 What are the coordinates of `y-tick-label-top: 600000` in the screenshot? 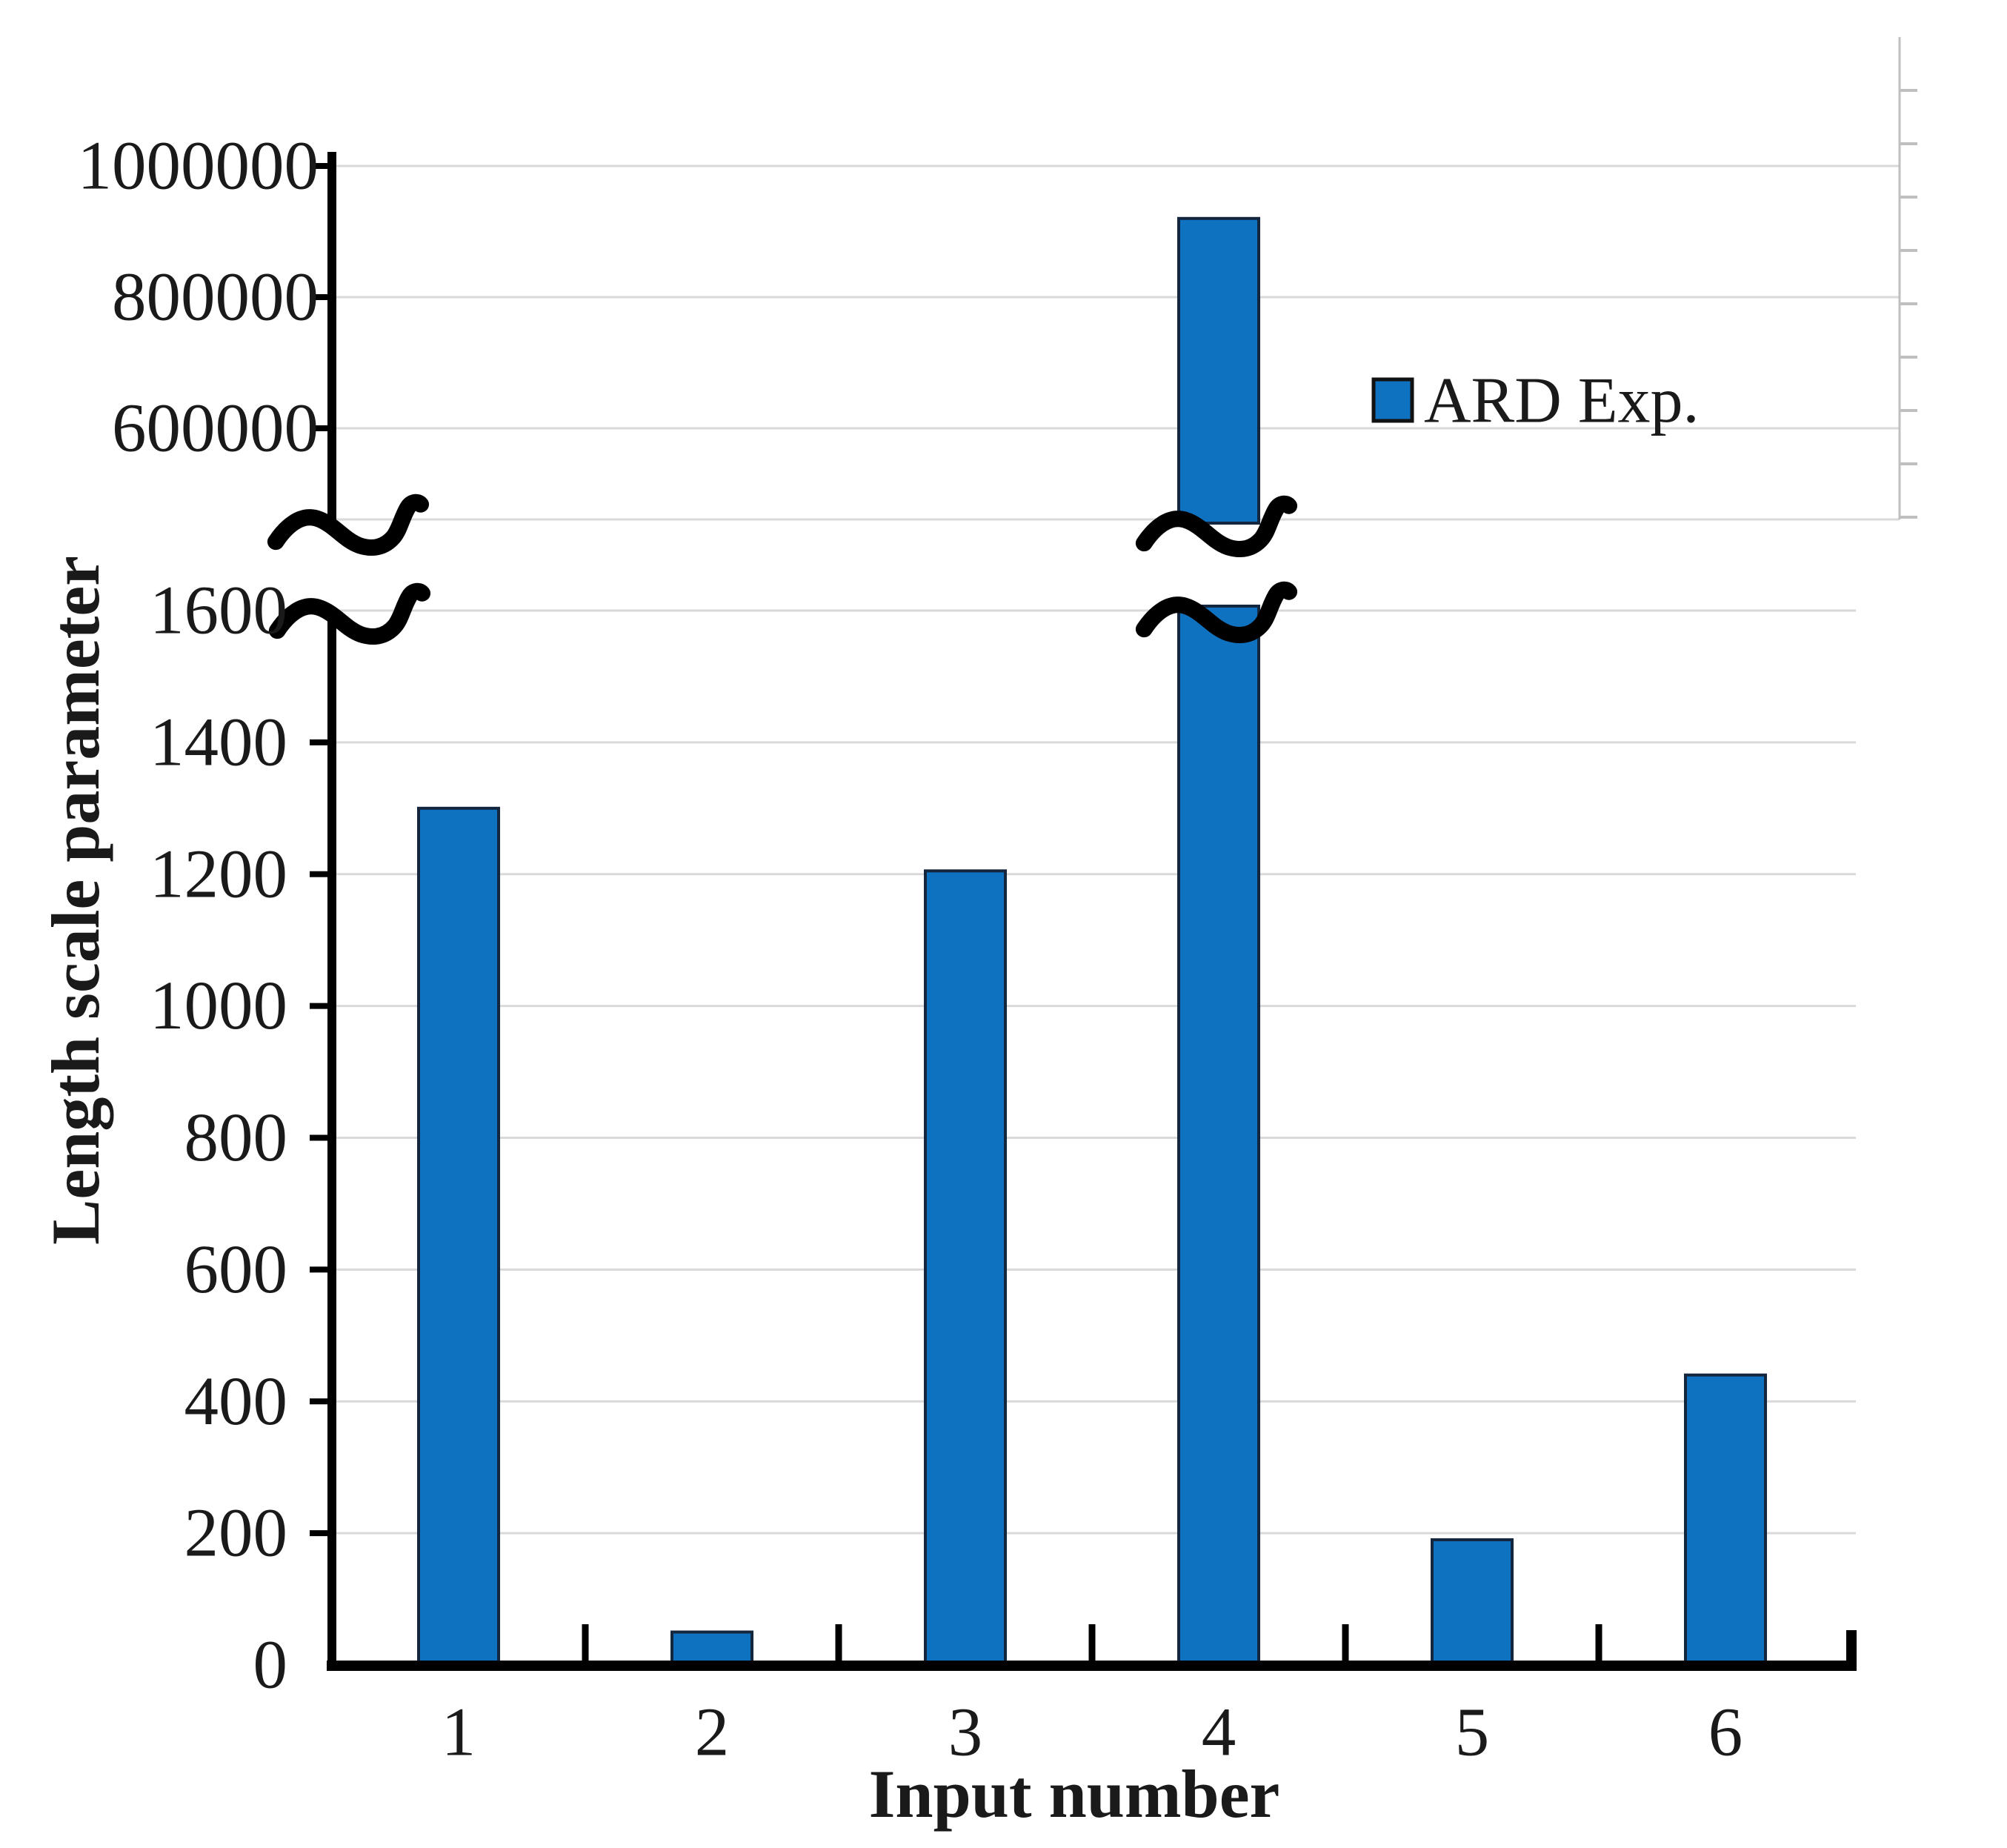 It's located at (215, 429).